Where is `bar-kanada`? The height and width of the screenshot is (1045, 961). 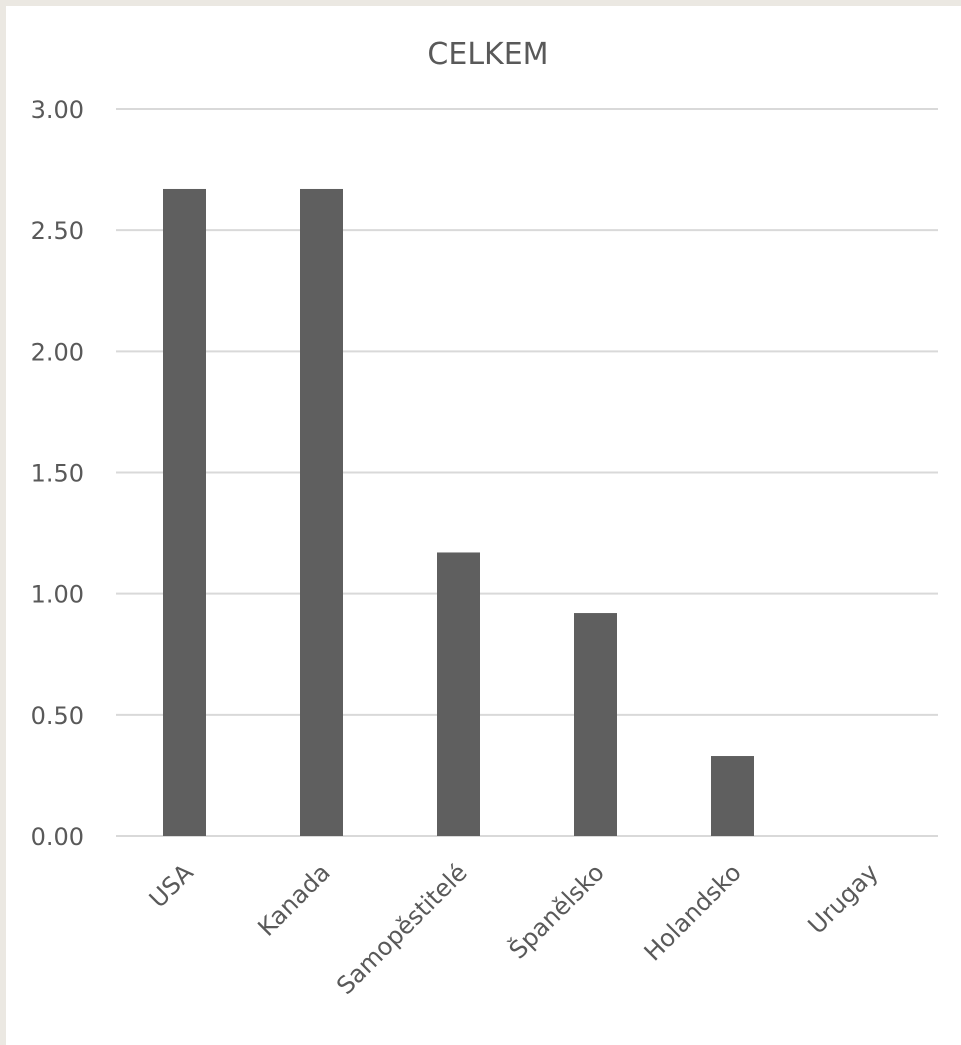 bar-kanada is located at coordinates (321, 512).